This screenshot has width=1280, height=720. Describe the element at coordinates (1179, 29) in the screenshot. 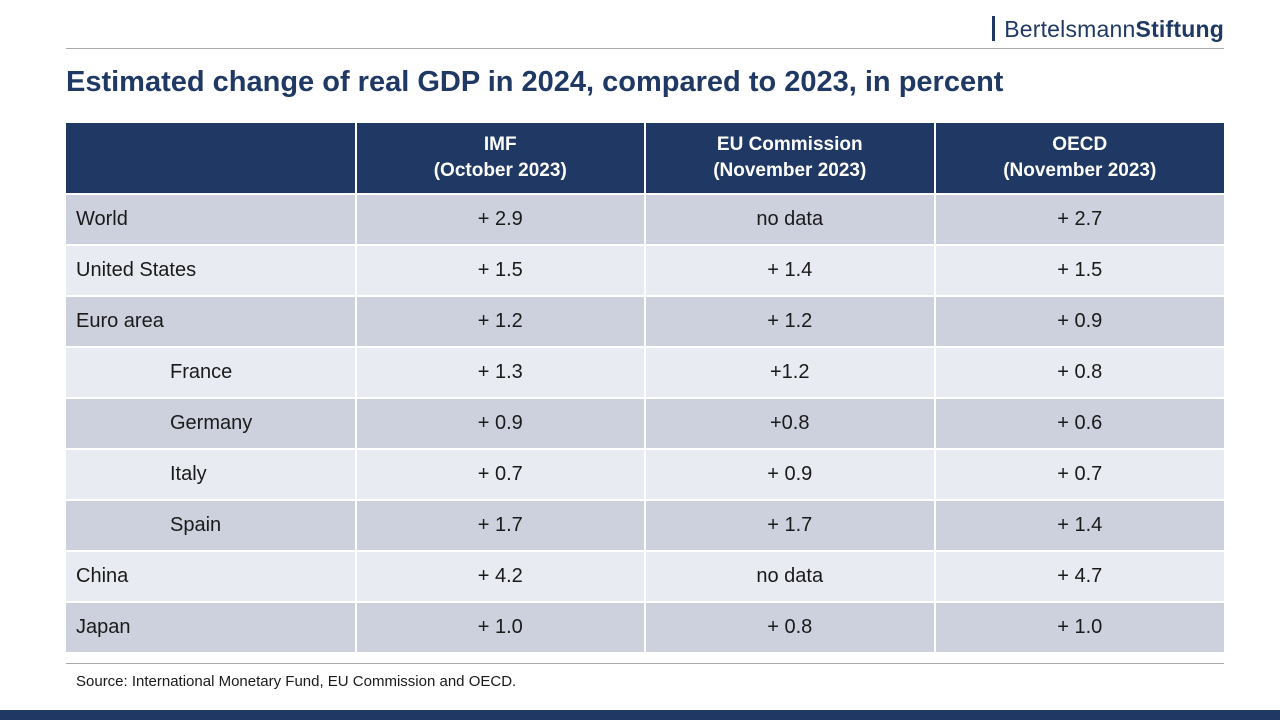

I see `logo-text-bold: Stiftung` at that location.